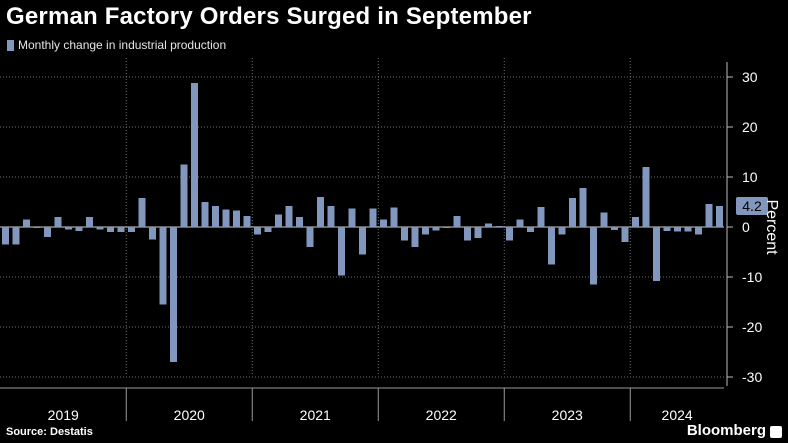  I want to click on y-tick-label: 0, so click(746, 227).